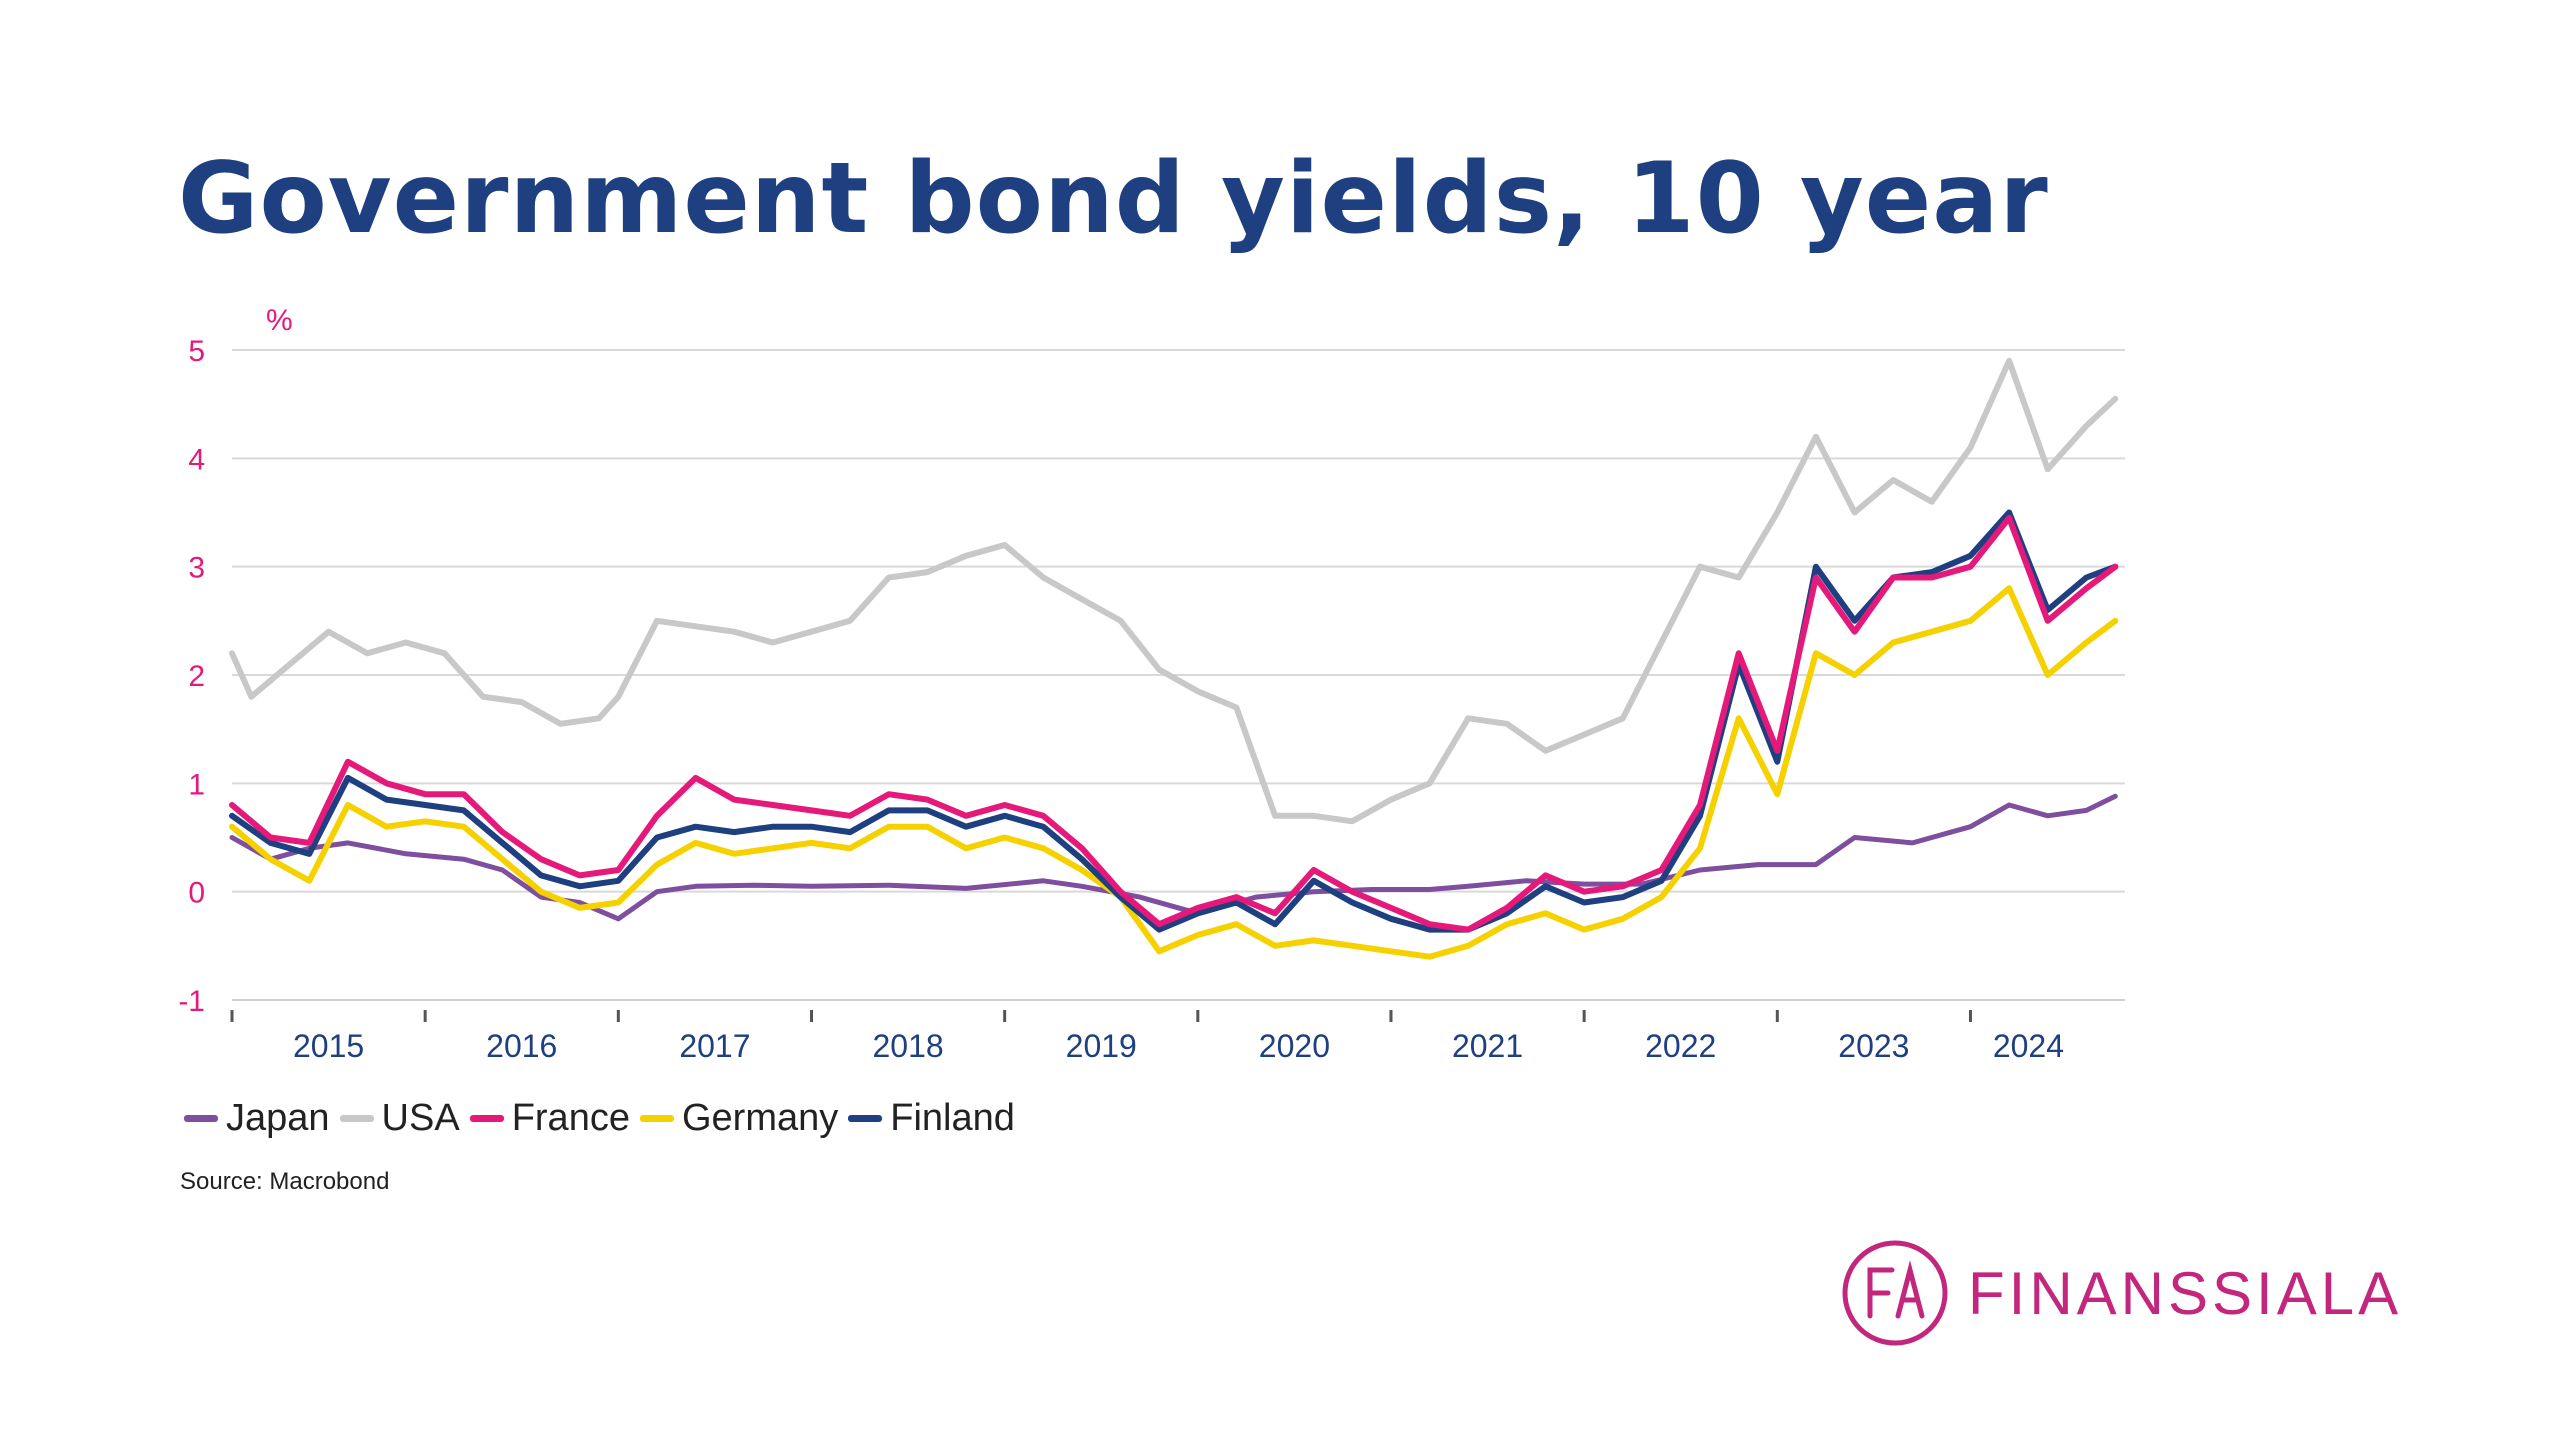 The width and height of the screenshot is (2560, 1440). I want to click on y-axis-unit-label: %, so click(279, 320).